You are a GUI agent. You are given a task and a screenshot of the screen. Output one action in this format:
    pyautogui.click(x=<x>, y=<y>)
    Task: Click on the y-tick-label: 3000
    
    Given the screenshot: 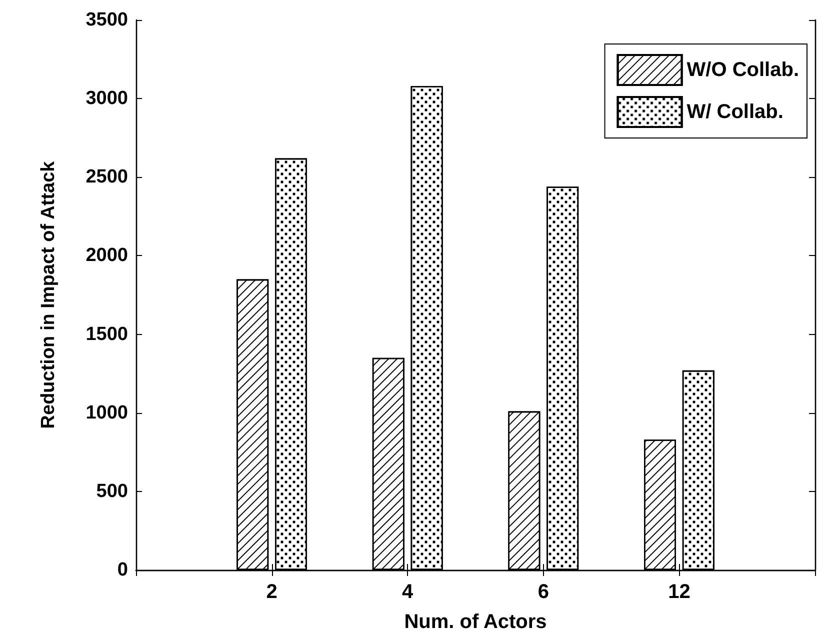 What is the action you would take?
    pyautogui.click(x=107, y=99)
    